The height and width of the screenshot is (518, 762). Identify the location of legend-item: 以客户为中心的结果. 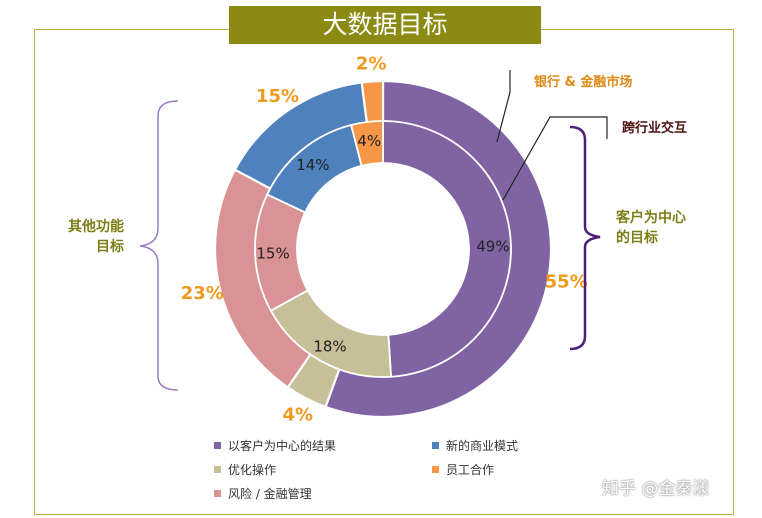
(275, 445).